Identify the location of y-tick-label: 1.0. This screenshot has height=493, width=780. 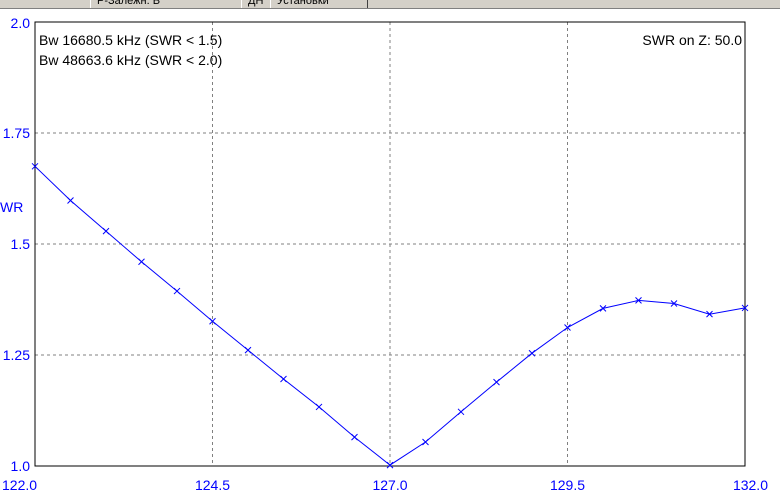
(21, 466).